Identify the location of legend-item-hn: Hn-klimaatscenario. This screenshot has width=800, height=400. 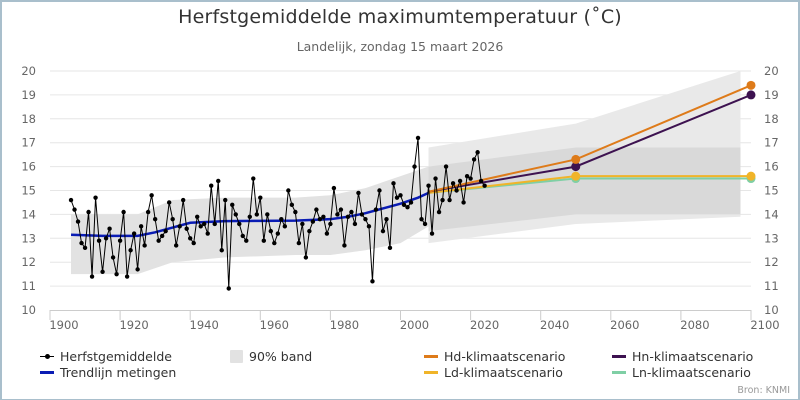
(682, 356).